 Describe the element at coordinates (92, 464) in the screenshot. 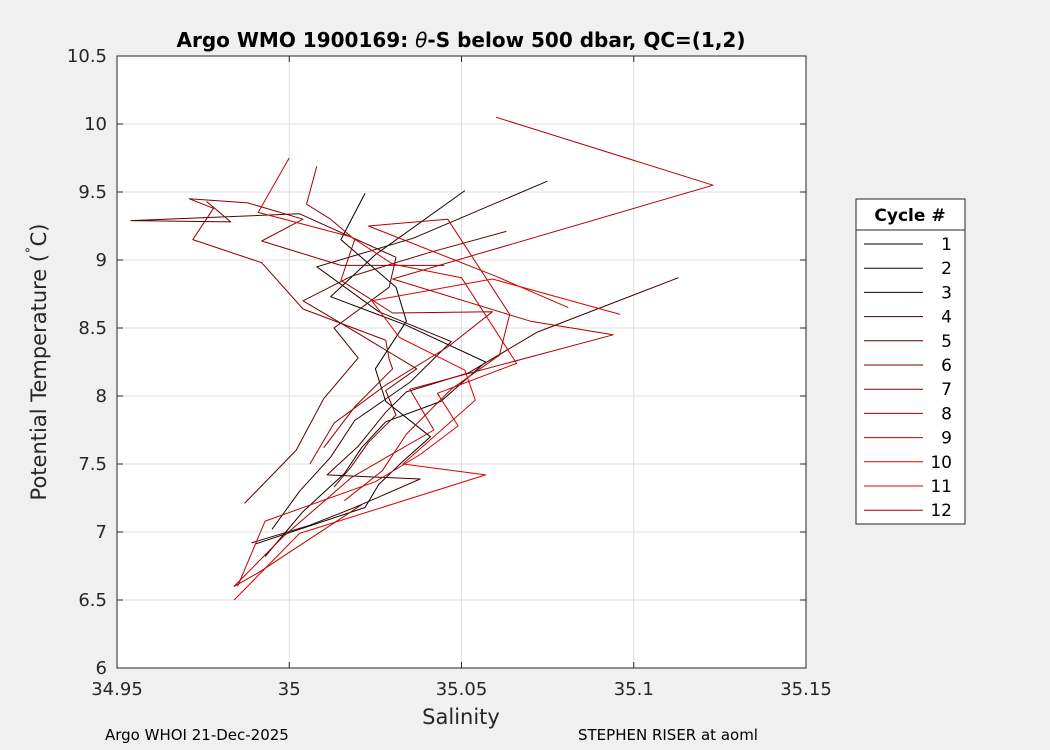

I see `y-tick-label: 7.5` at that location.